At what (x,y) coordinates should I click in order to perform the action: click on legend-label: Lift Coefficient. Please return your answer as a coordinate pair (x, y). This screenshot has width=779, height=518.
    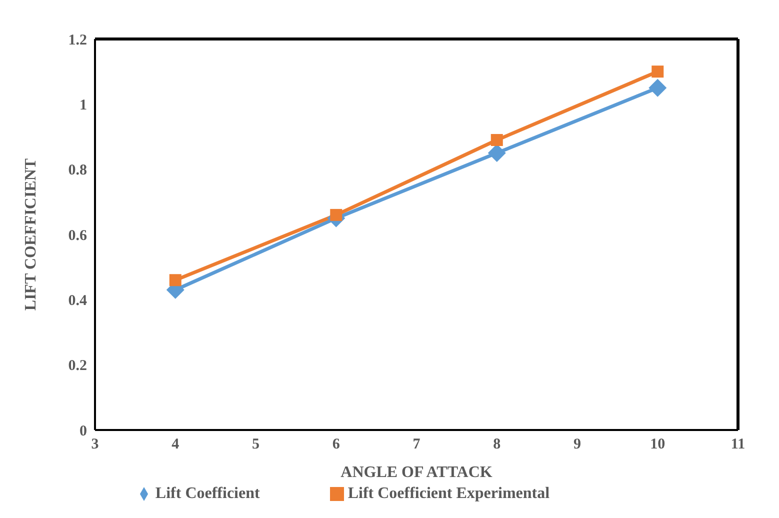
    Looking at the image, I should click on (207, 493).